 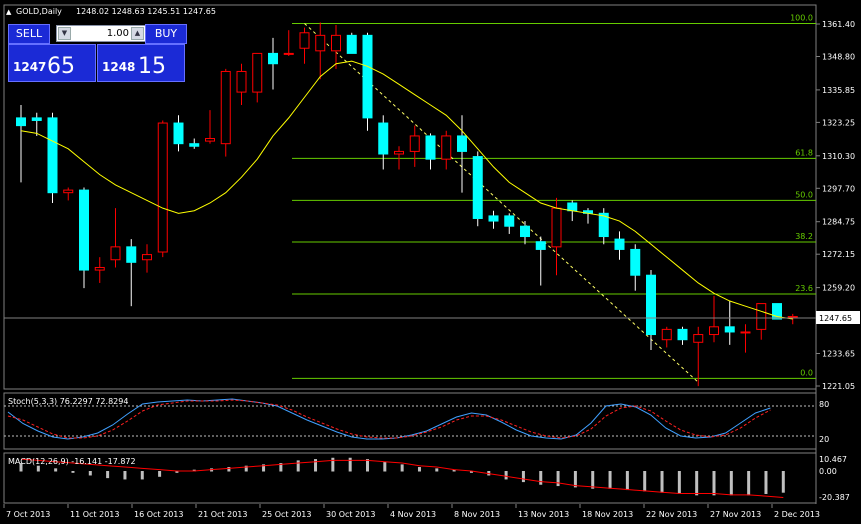 What do you see at coordinates (543, 514) in the screenshot?
I see `time-tick-label: 13 Nov 2013` at bounding box center [543, 514].